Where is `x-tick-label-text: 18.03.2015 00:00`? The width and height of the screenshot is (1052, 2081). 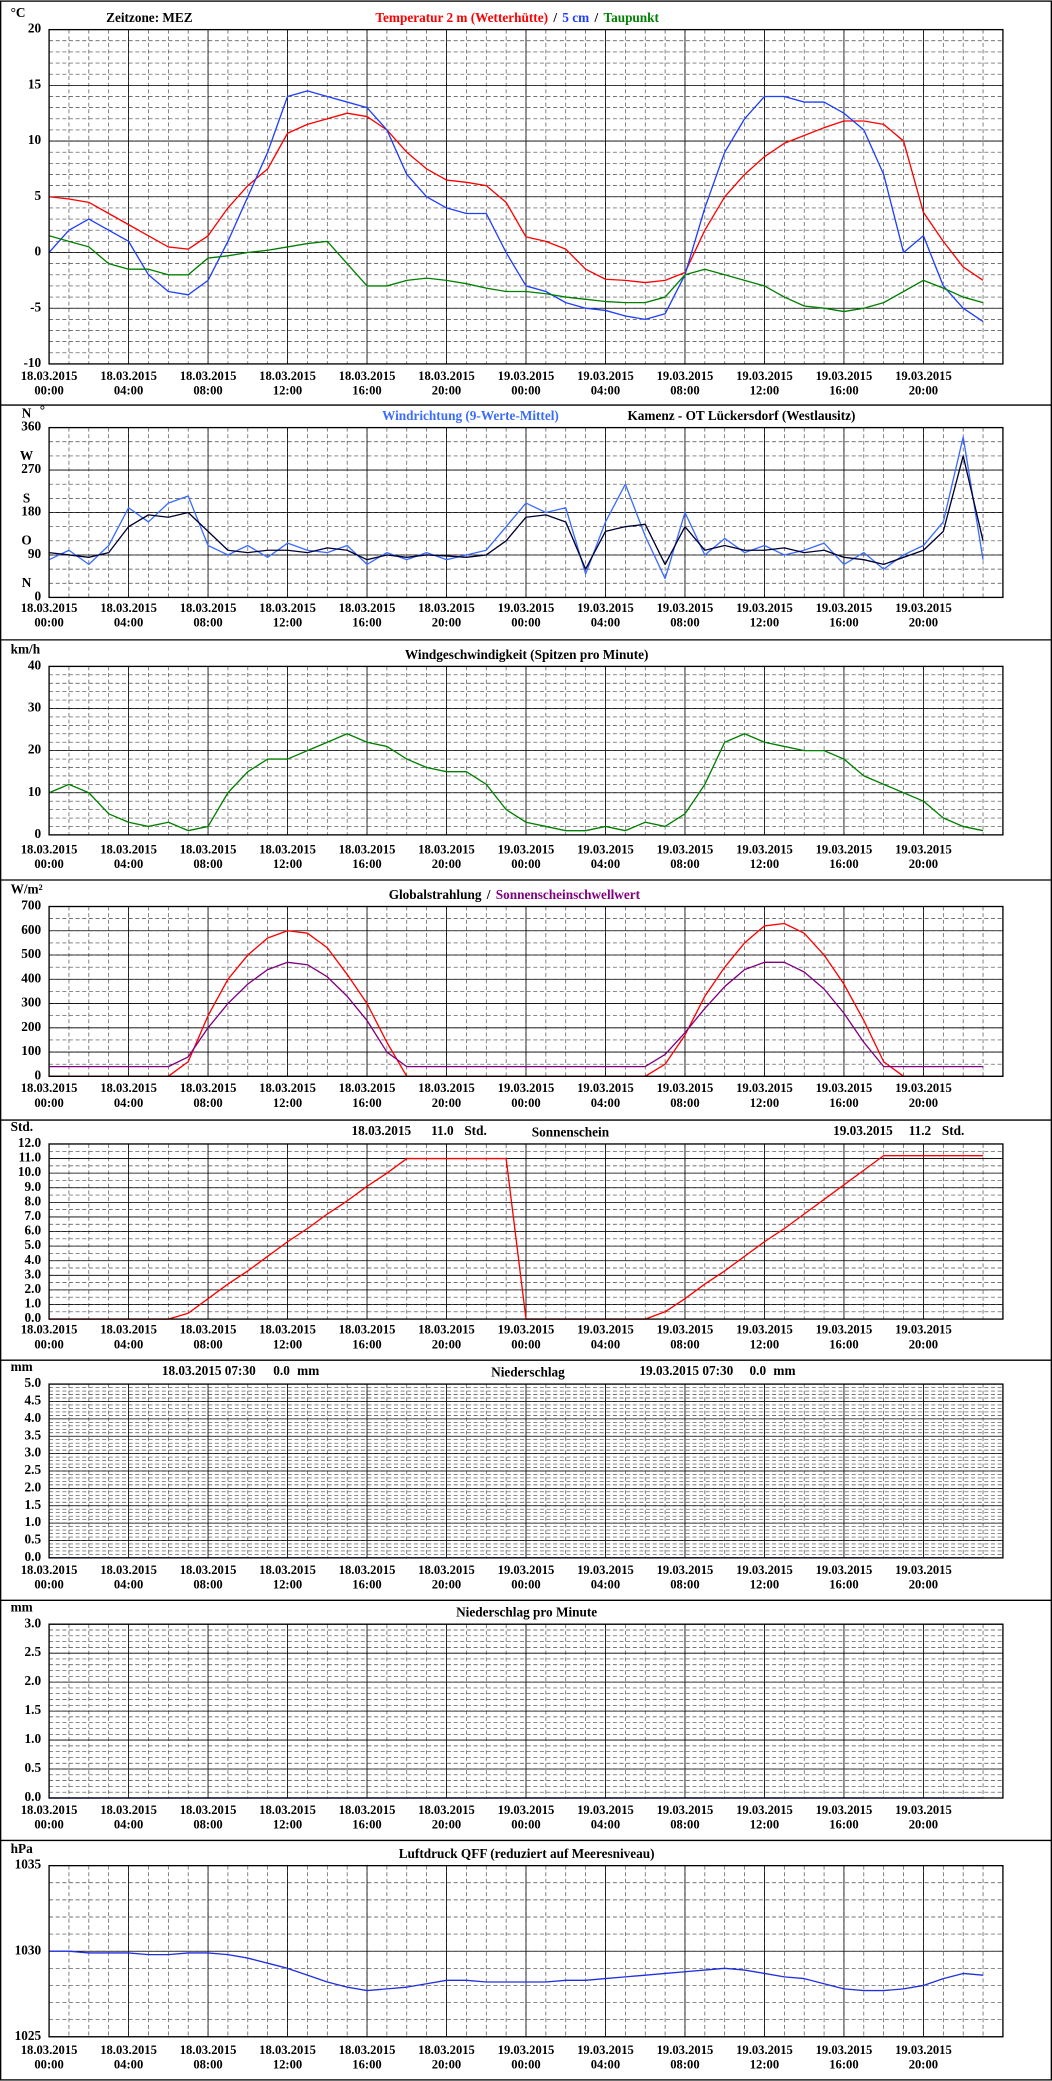
x-tick-label-text: 18.03.2015 00:00 is located at coordinates (49, 2058).